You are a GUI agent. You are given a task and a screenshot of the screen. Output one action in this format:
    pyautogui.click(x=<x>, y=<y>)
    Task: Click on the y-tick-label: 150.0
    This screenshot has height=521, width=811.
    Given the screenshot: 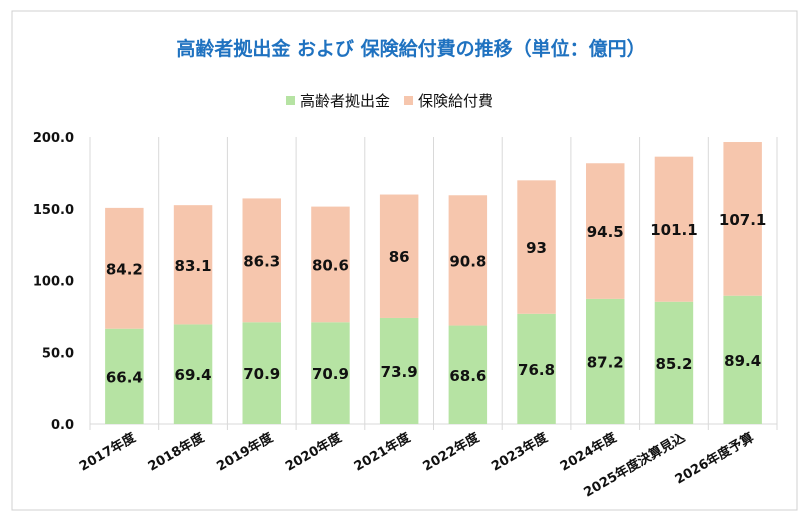 What is the action you would take?
    pyautogui.click(x=53, y=210)
    